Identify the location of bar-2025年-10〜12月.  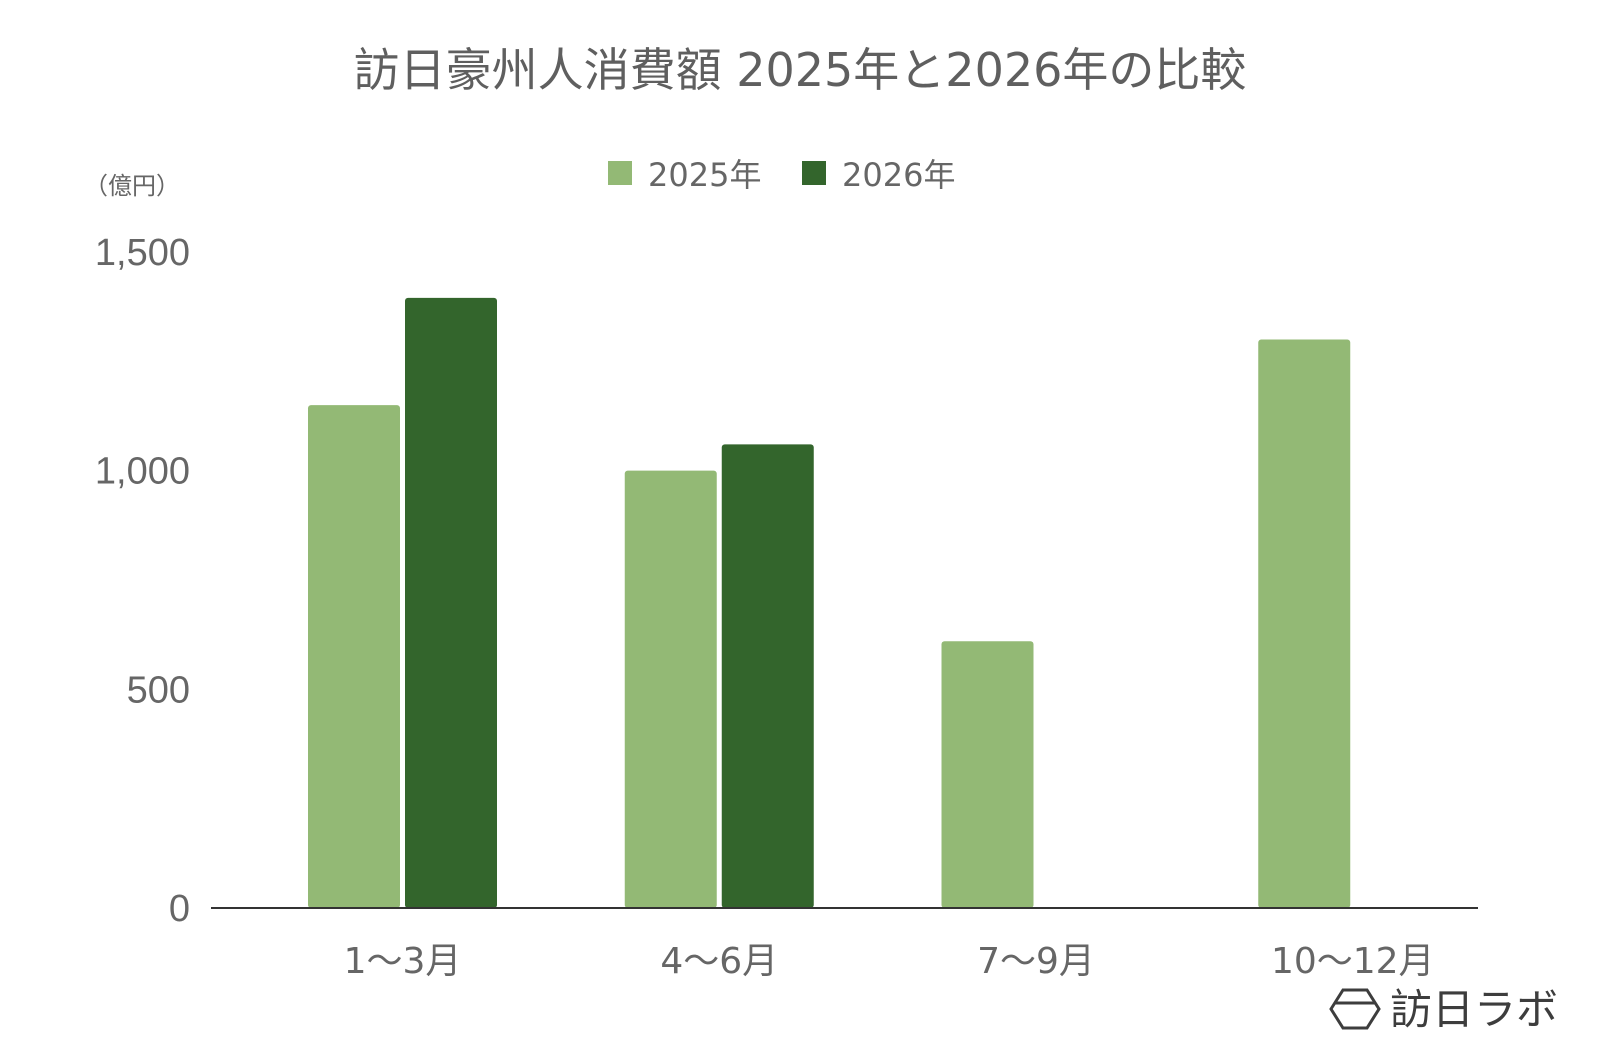
(1304, 623).